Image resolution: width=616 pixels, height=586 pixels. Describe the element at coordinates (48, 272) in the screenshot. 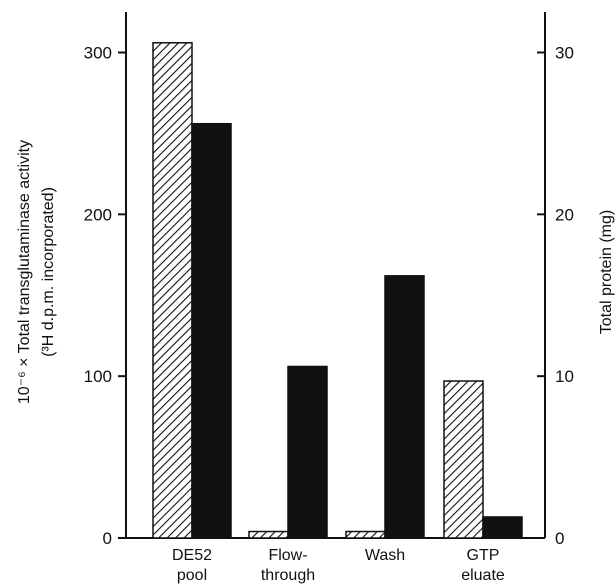

I see `left-axis-label-line2: (³H d.p.m. incorporated)` at that location.